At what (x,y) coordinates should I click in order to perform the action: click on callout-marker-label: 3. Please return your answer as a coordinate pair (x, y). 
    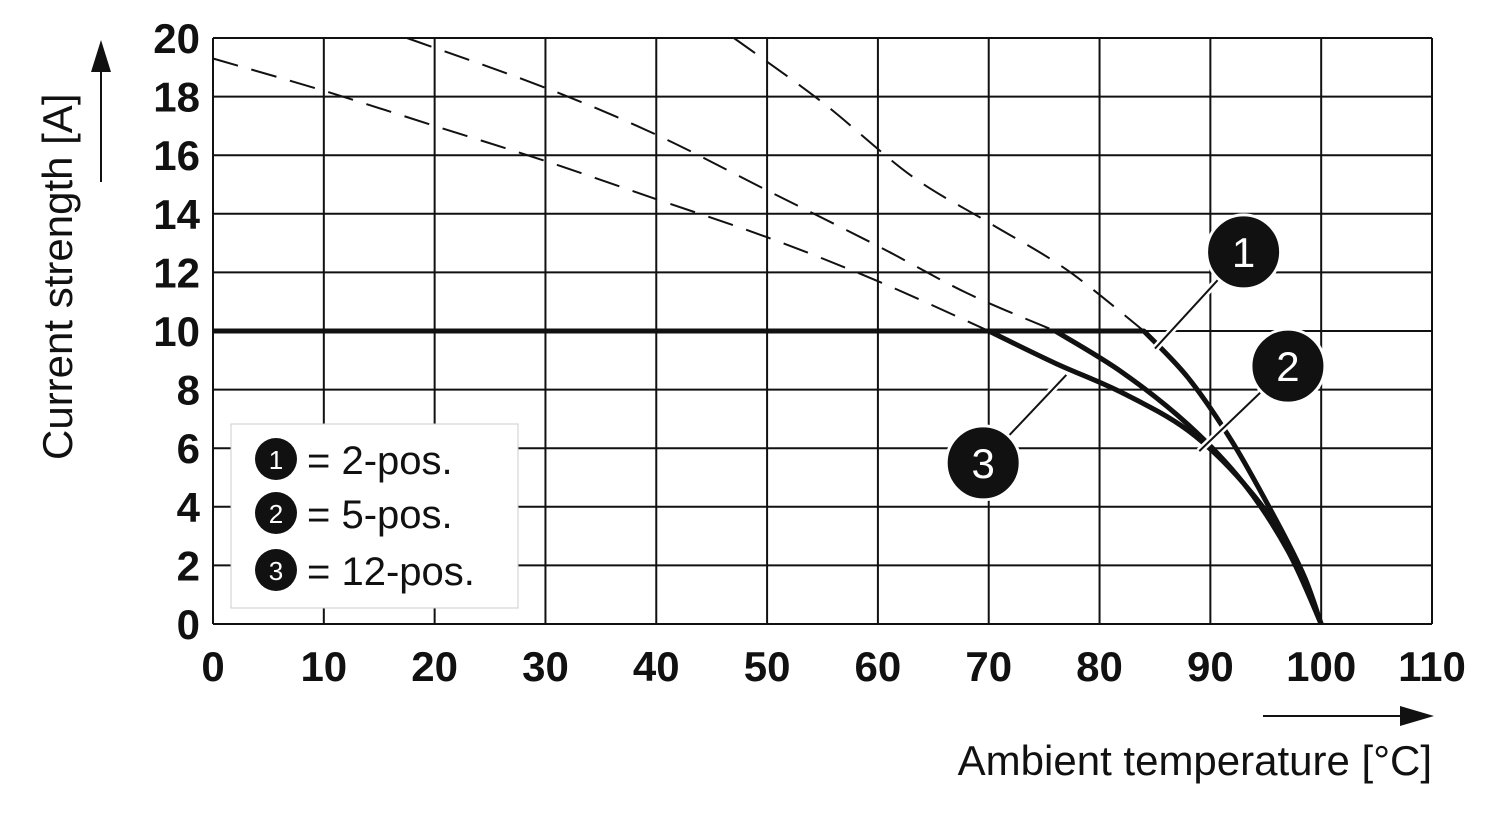
    Looking at the image, I should click on (983, 463).